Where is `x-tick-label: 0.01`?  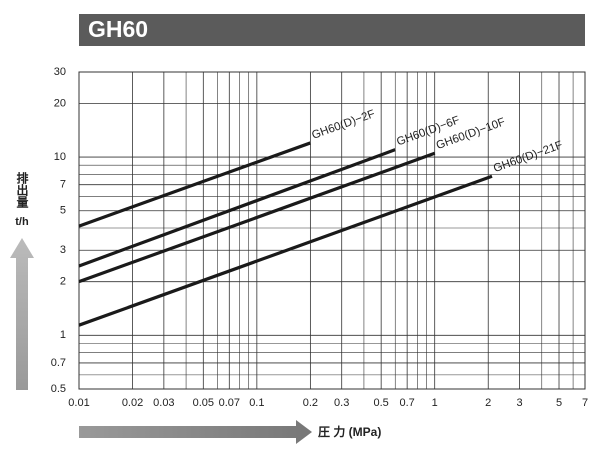
x-tick-label: 0.01 is located at coordinates (78, 403).